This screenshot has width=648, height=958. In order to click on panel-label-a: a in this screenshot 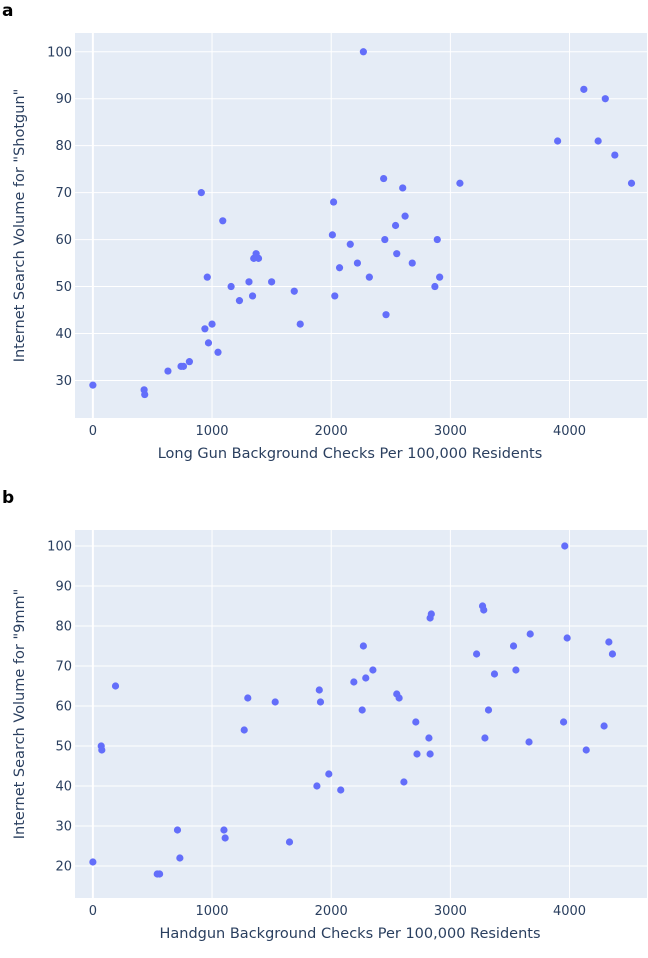, I will do `click(7, 11)`.